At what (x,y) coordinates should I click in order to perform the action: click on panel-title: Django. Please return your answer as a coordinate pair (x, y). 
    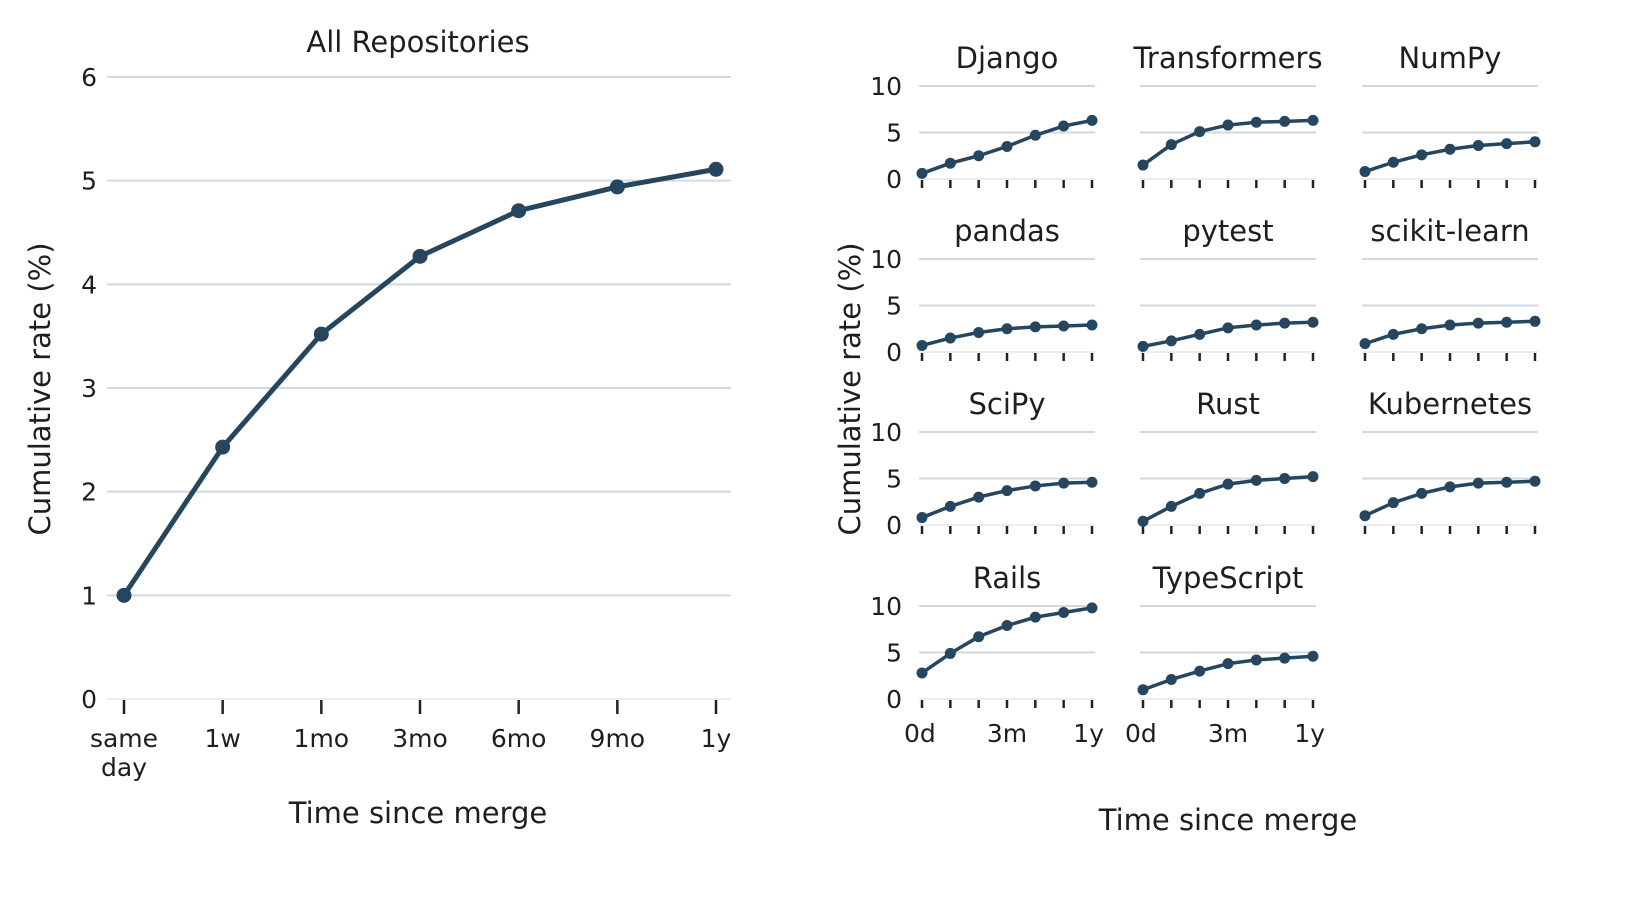
    Looking at the image, I should click on (1007, 58).